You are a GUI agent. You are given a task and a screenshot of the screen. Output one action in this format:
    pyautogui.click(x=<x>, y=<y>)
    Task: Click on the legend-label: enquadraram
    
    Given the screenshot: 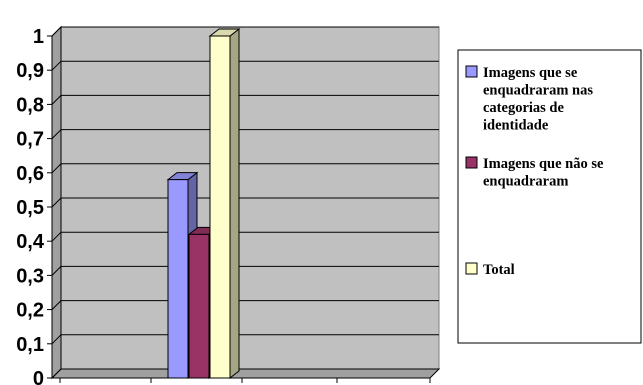 What is the action you would take?
    pyautogui.click(x=525, y=182)
    